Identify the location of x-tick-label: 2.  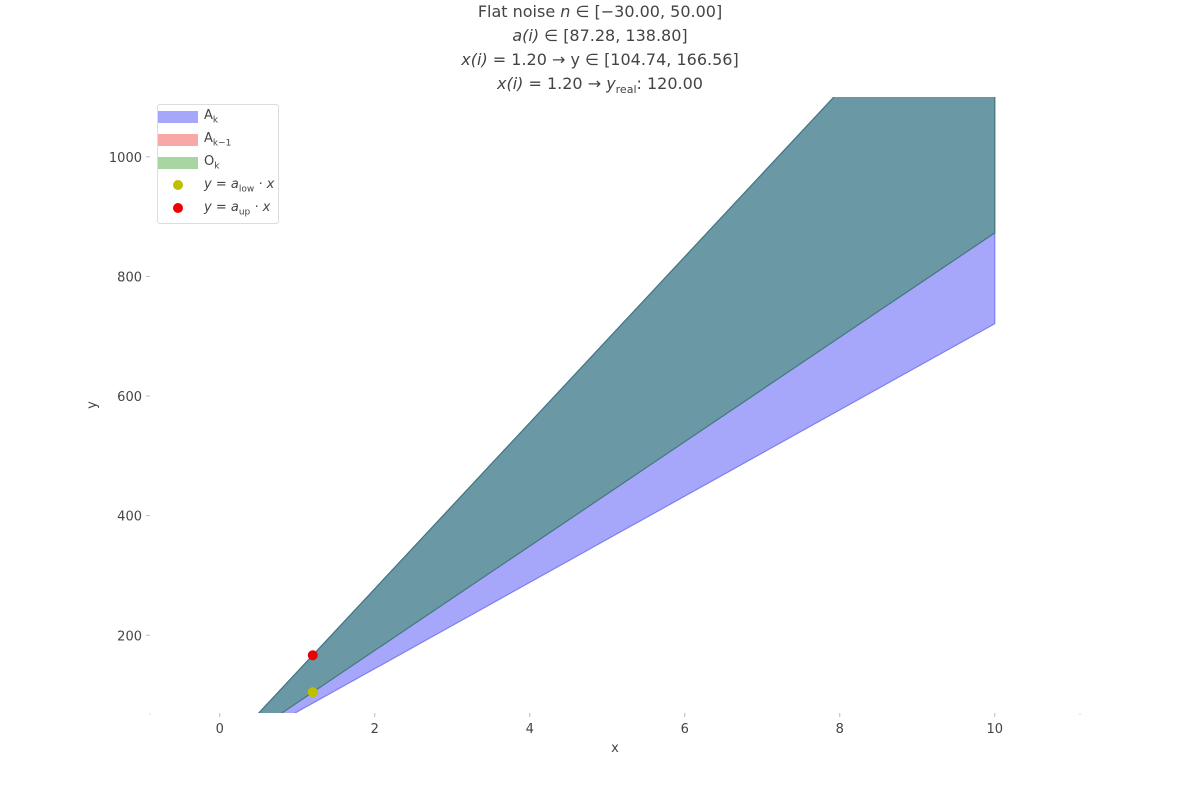
(375, 729).